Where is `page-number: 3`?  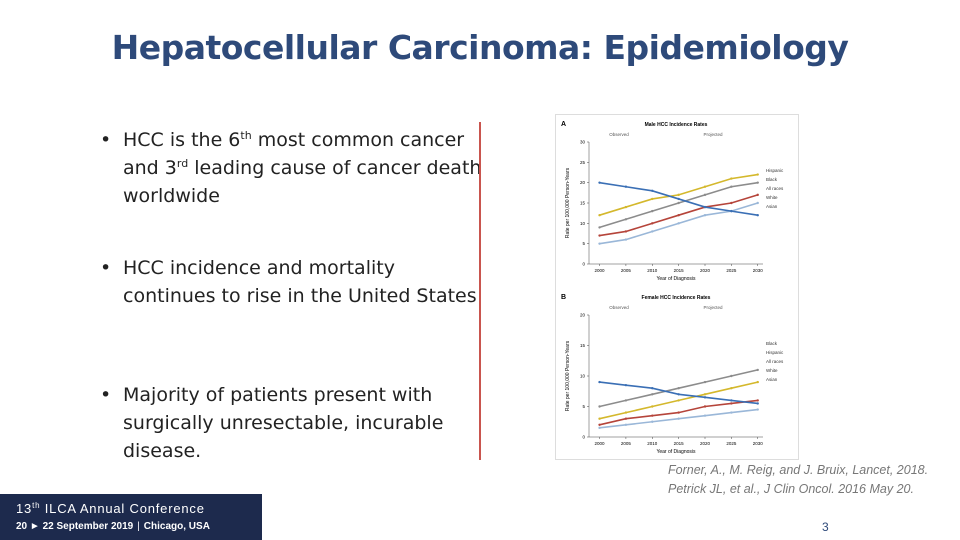 page-number: 3 is located at coordinates (825, 527).